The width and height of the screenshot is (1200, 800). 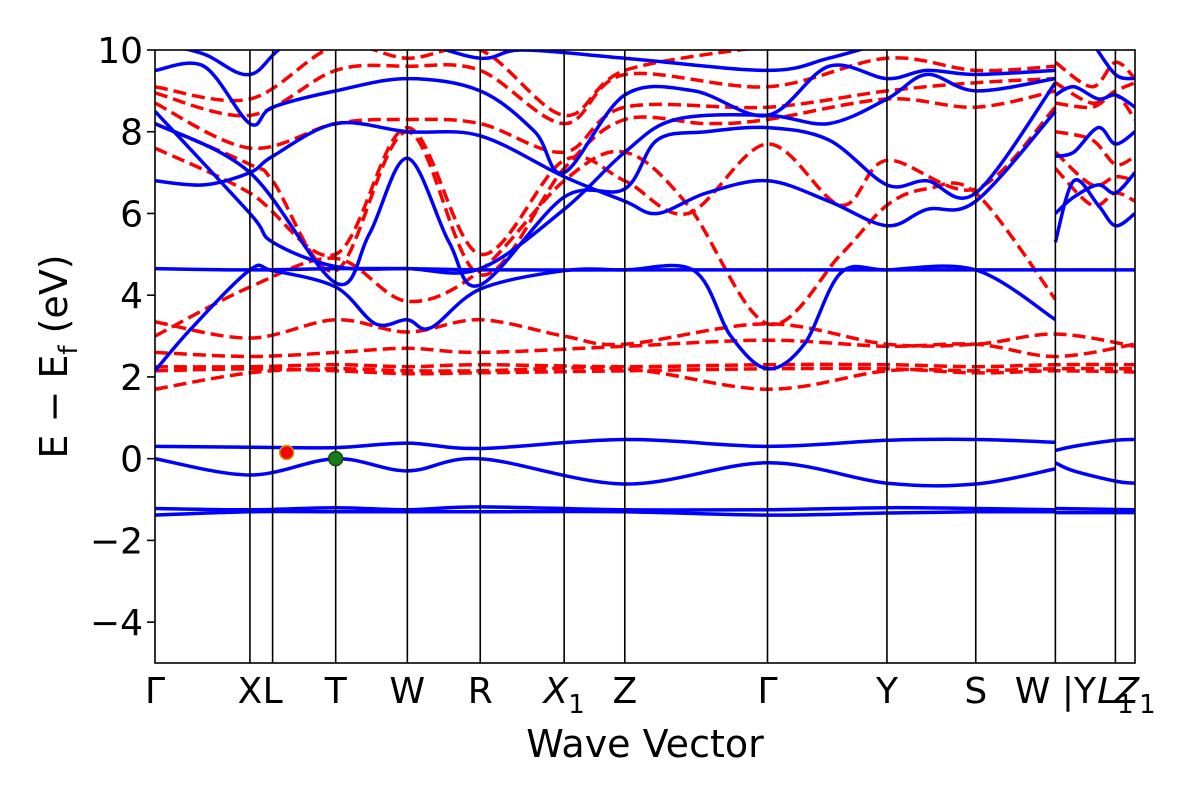 What do you see at coordinates (122, 337) in the screenshot?
I see `y-ticks: 10 8 6 4 2 0 −2 −4` at bounding box center [122, 337].